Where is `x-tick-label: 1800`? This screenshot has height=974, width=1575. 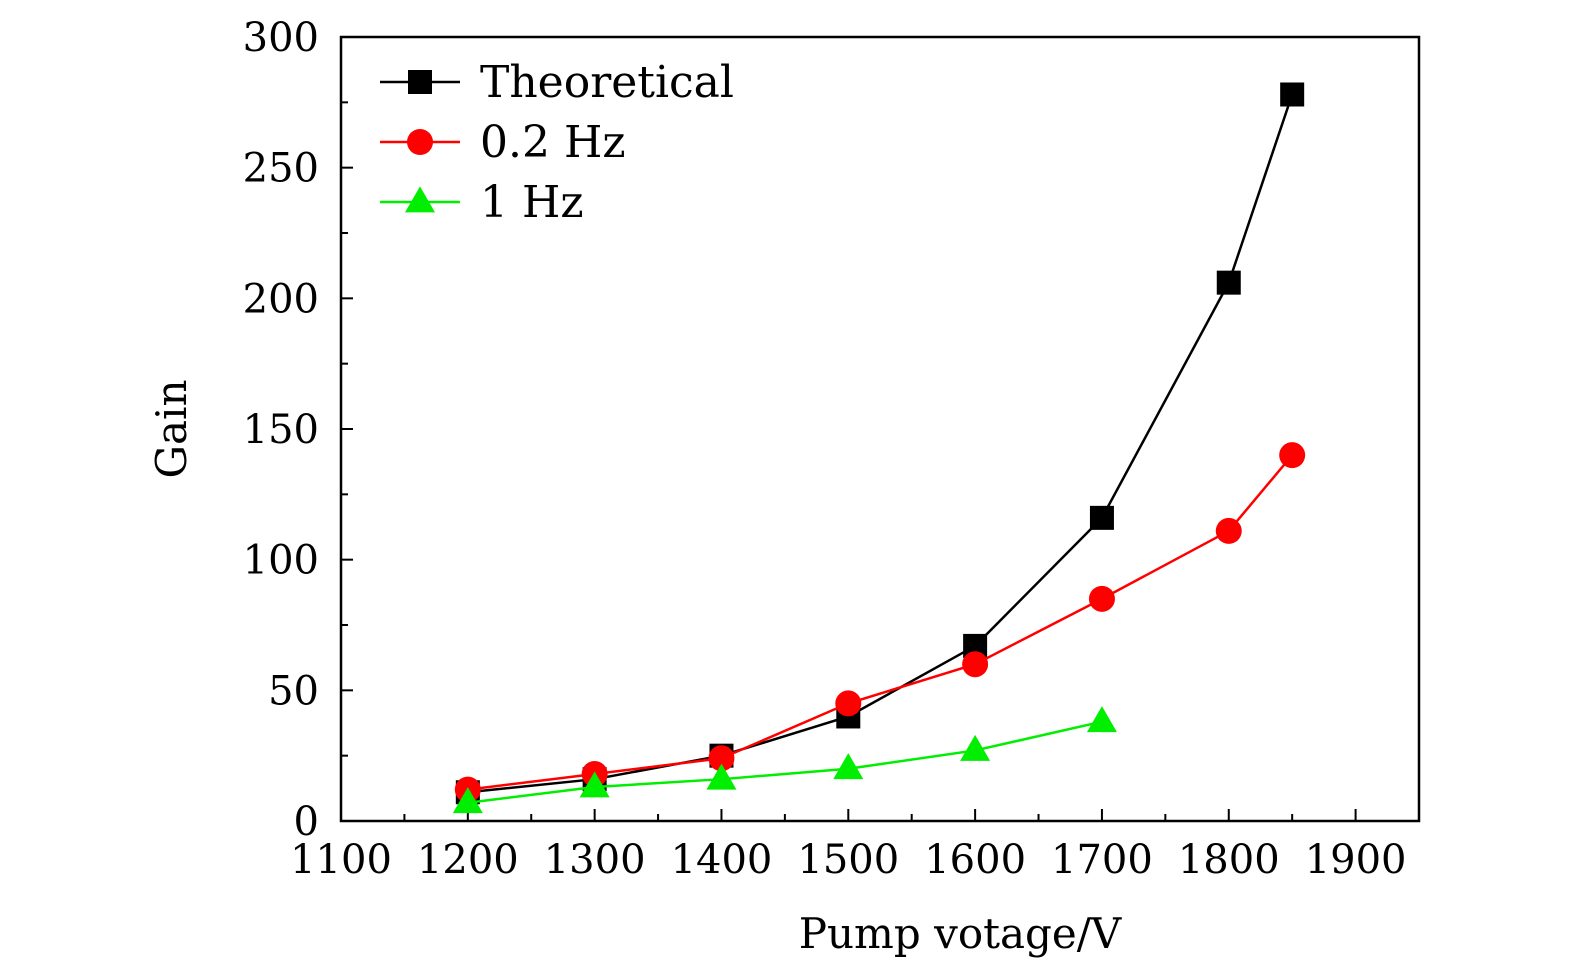
x-tick-label: 1800 is located at coordinates (1229, 860).